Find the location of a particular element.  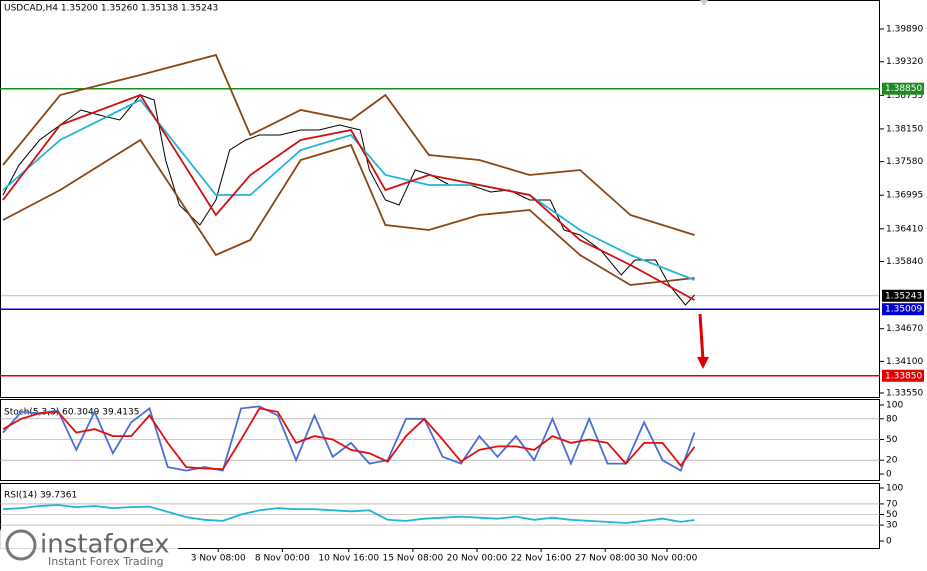

arrow is located at coordinates (701, 337).